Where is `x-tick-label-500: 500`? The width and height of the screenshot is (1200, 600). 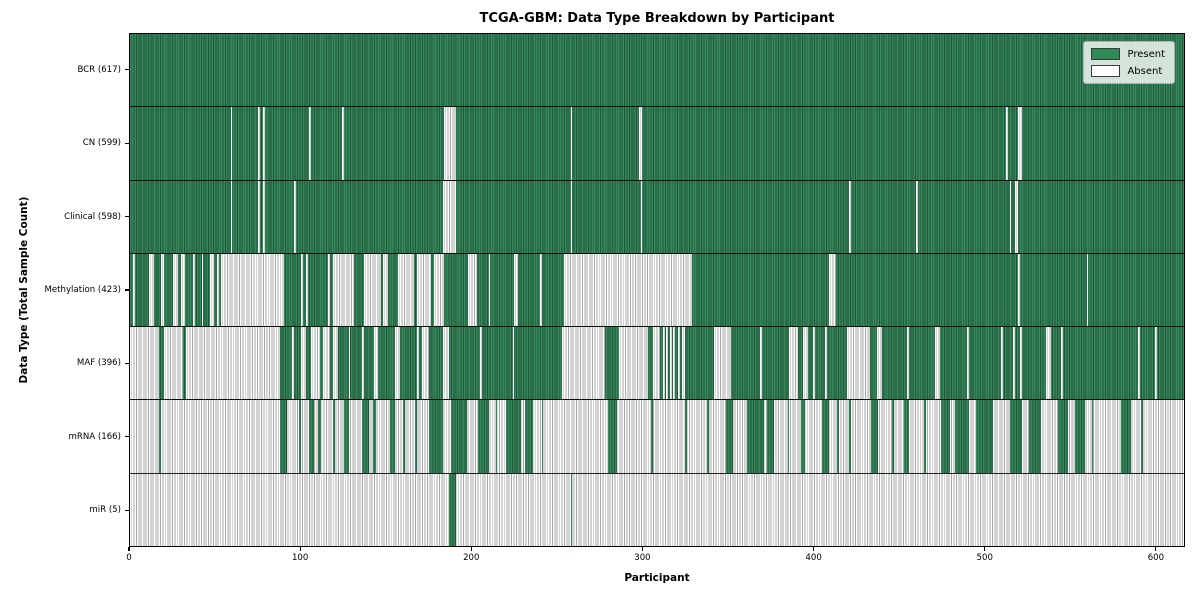 x-tick-label-500: 500 is located at coordinates (984, 558).